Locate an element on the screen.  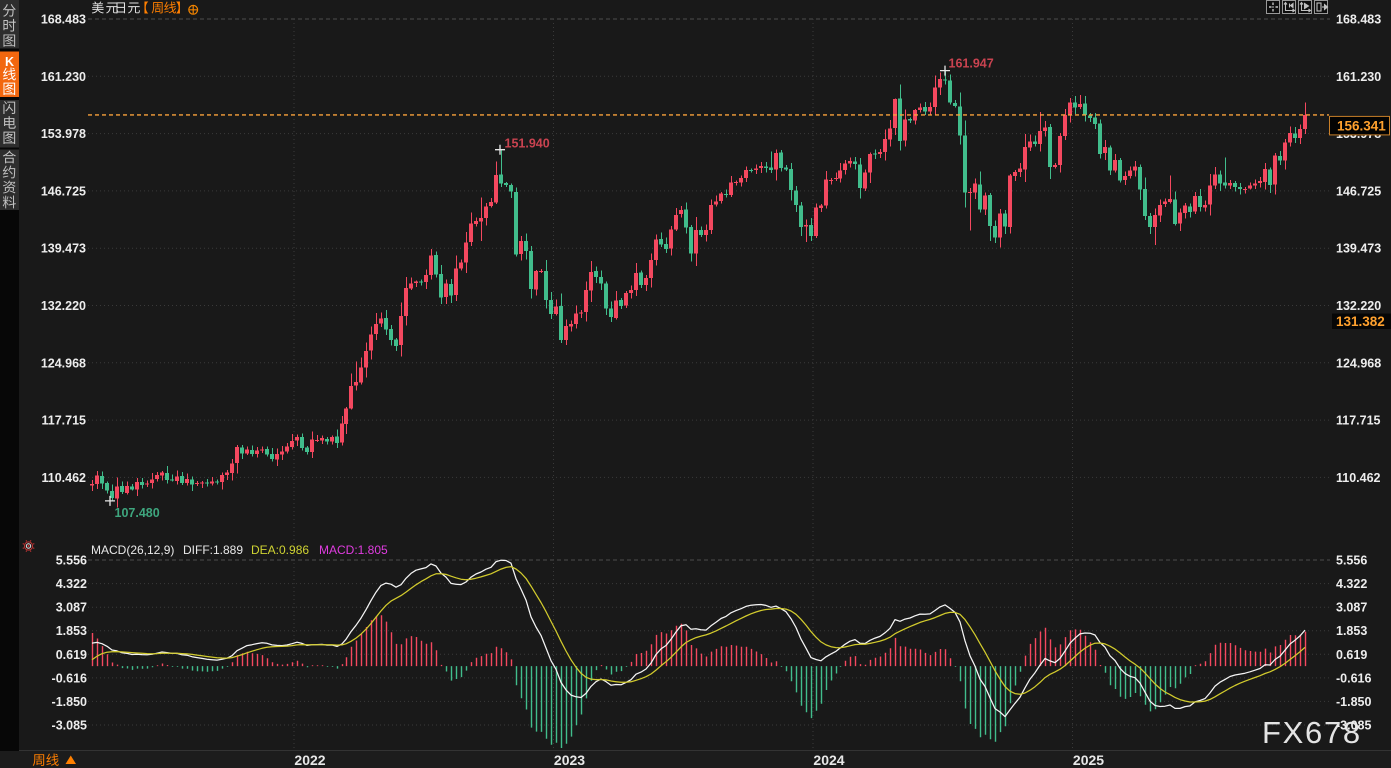
svg-text: MACD:1.805 is located at coordinates (353, 550).